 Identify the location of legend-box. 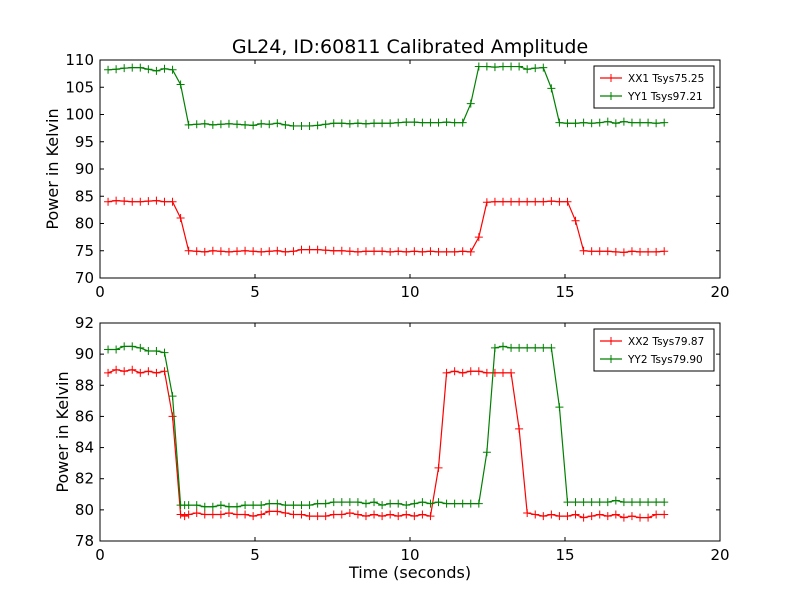
(654, 87).